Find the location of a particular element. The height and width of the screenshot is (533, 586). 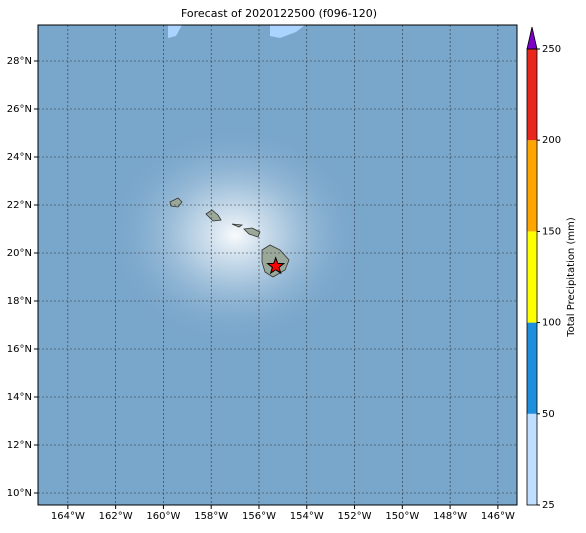

y-tick-label: 12°N is located at coordinates (19, 445).